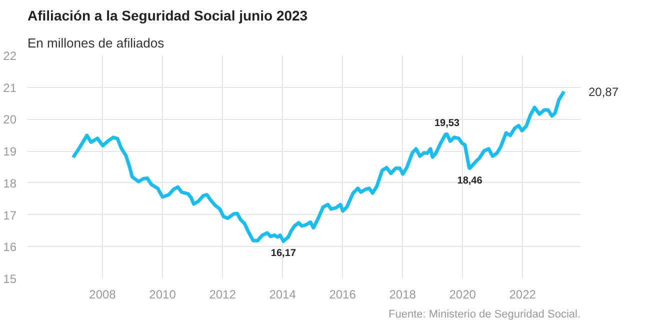 The image size is (664, 330). What do you see at coordinates (10, 183) in the screenshot?
I see `y-tick-label: 18` at bounding box center [10, 183].